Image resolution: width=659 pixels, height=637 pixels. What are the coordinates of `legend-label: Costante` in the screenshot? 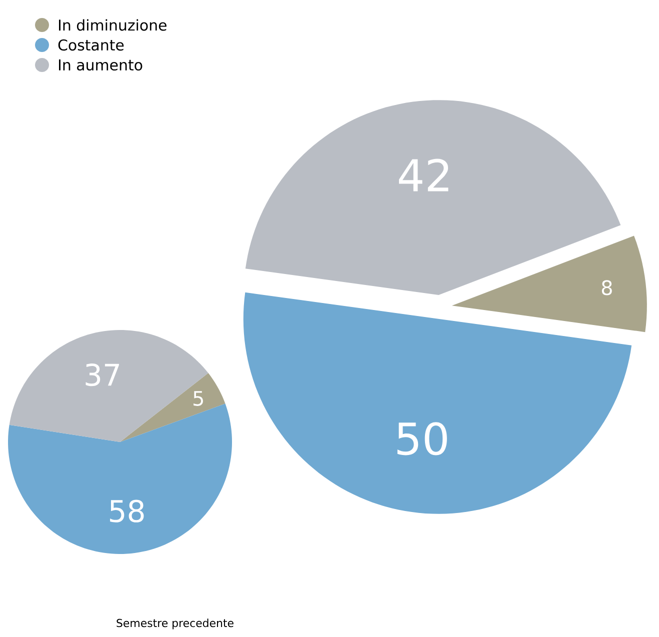 It's located at (91, 45).